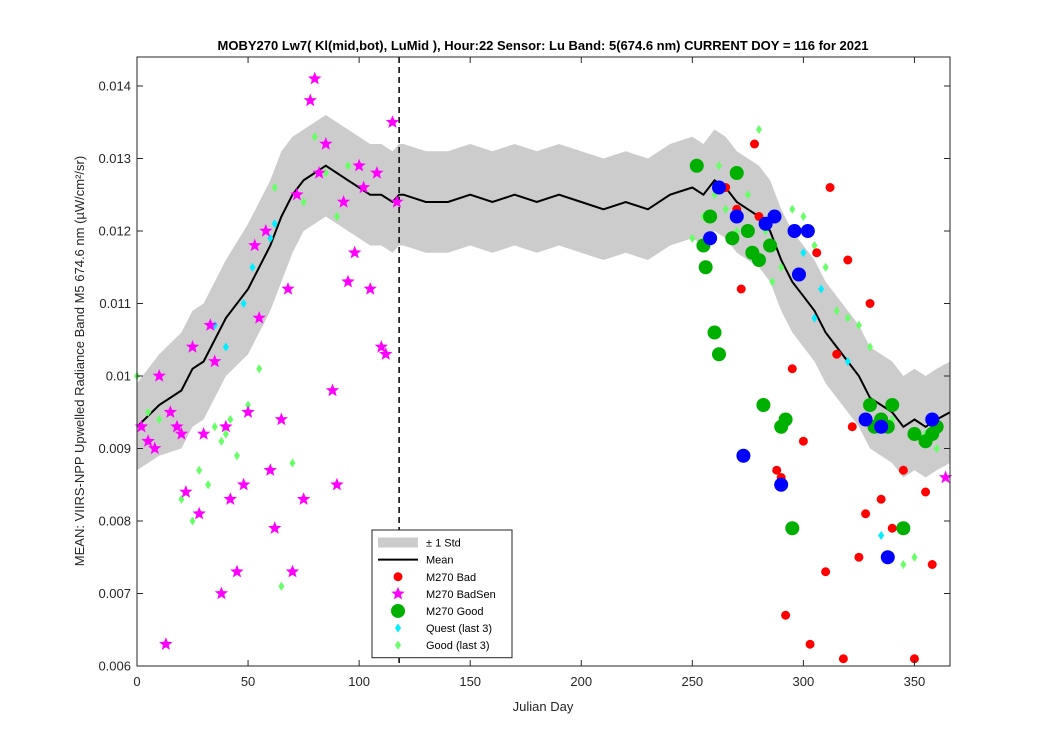 The height and width of the screenshot is (750, 1050). What do you see at coordinates (398, 542) in the screenshot?
I see `legend-swatch-std` at bounding box center [398, 542].